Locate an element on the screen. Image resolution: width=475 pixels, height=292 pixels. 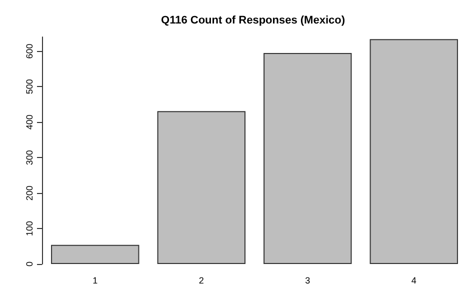
x-tick-label: 1 is located at coordinates (95, 281).